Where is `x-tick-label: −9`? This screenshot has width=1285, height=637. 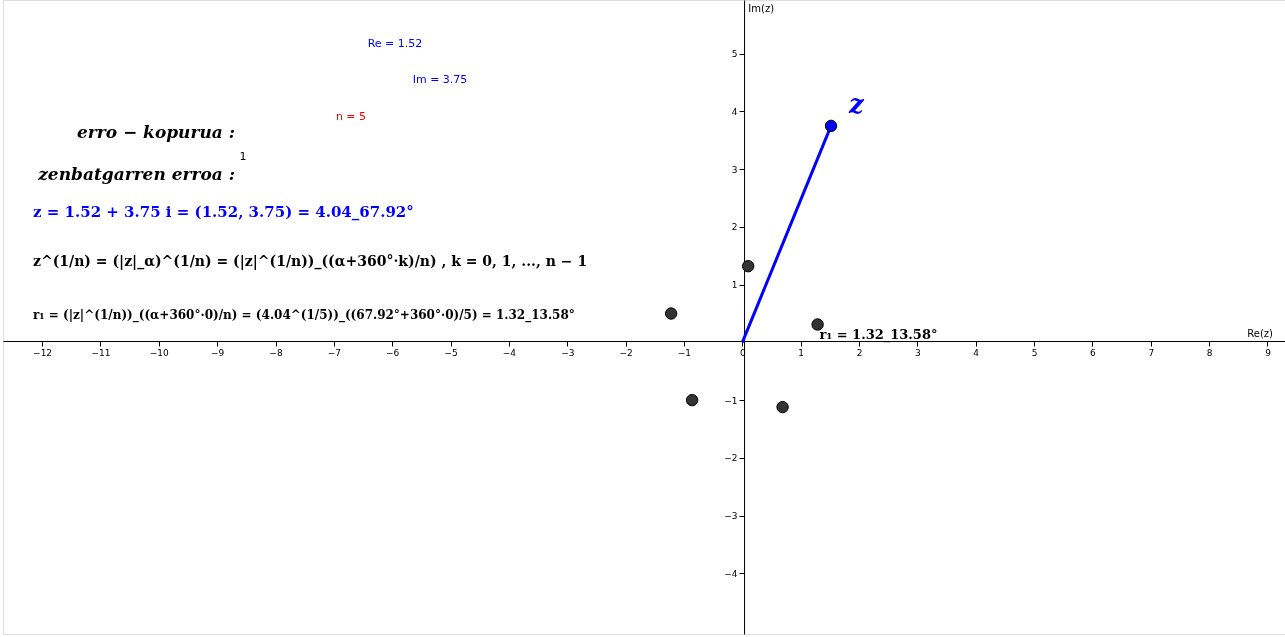 x-tick-label: −9 is located at coordinates (218, 352).